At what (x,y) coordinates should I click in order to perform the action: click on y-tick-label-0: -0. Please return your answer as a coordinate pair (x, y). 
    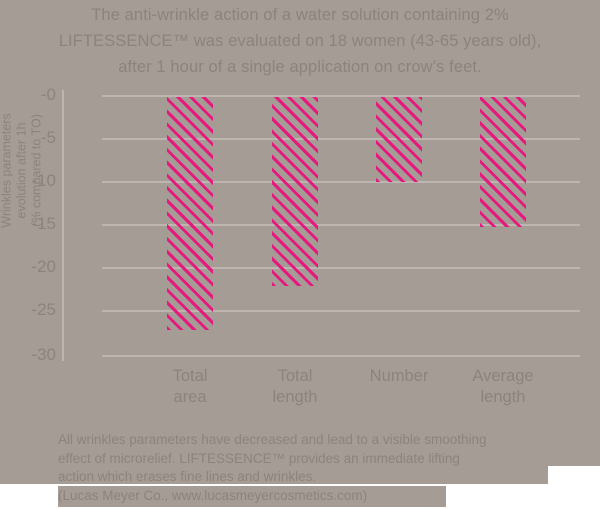
    Looking at the image, I should click on (48, 94).